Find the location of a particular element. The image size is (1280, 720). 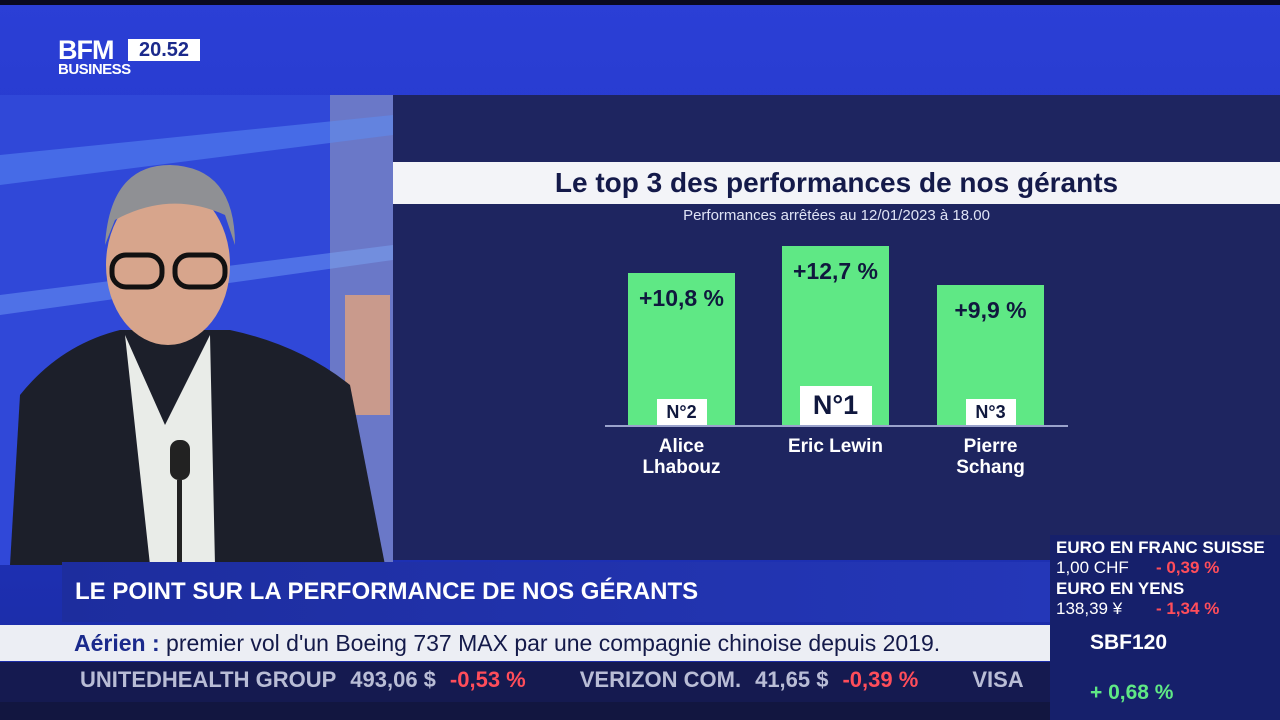

logo: BFM BUSINESS is located at coordinates (94, 56).